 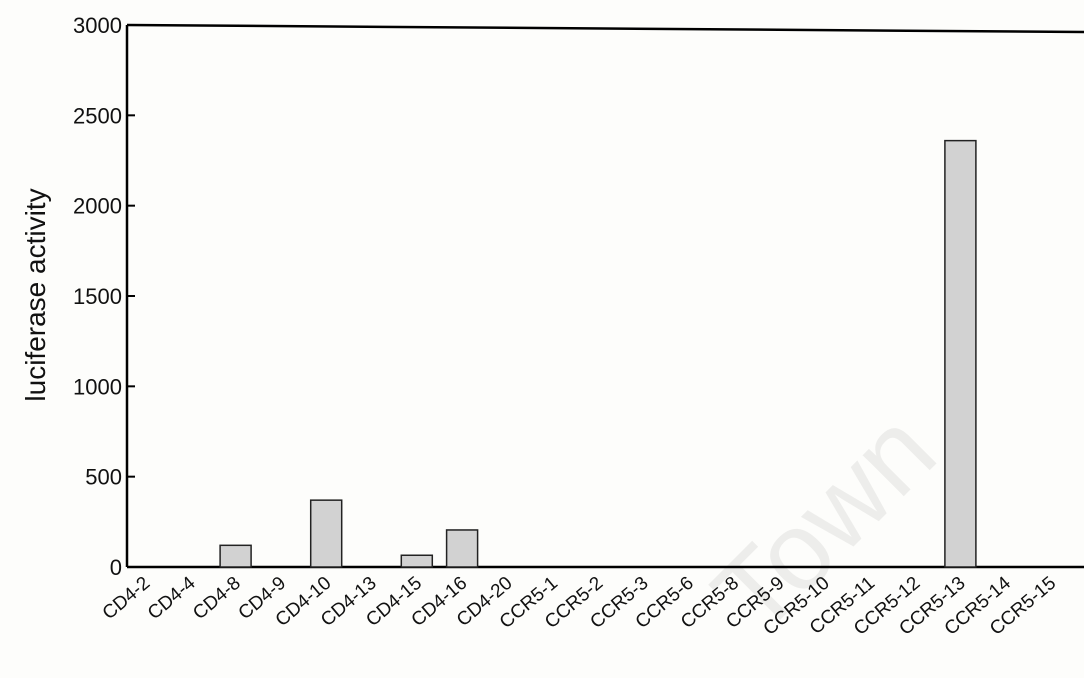 What do you see at coordinates (605, 28) in the screenshot?
I see `top-border-line` at bounding box center [605, 28].